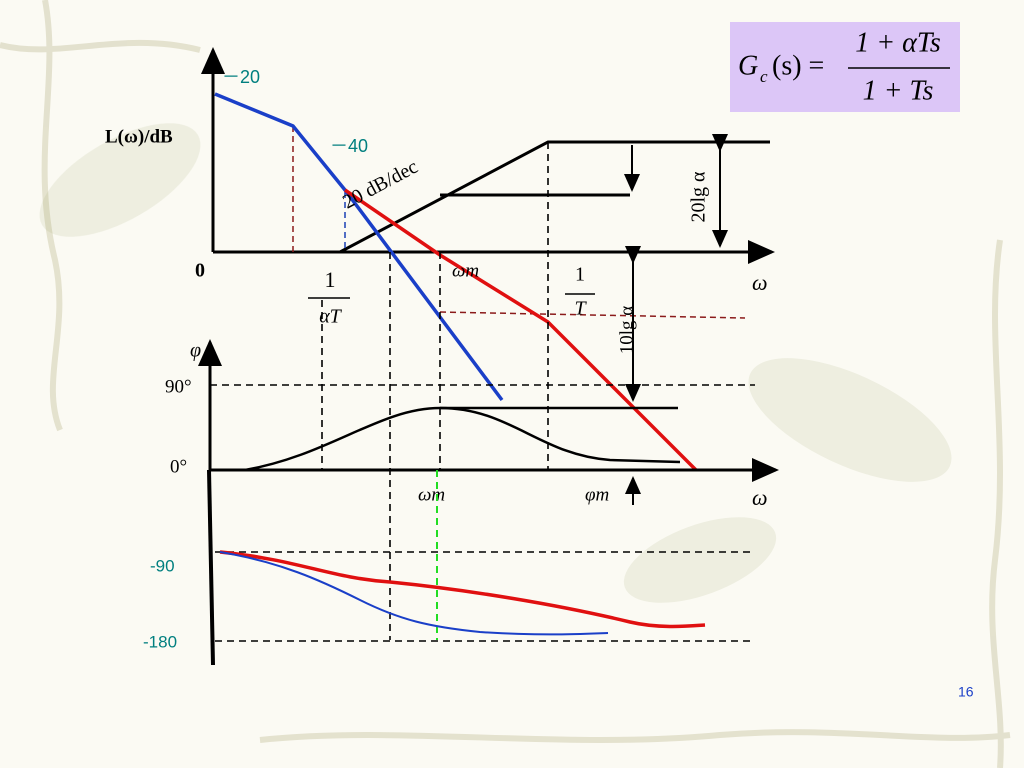  I want to click on break-denominator: αT, so click(330, 317).